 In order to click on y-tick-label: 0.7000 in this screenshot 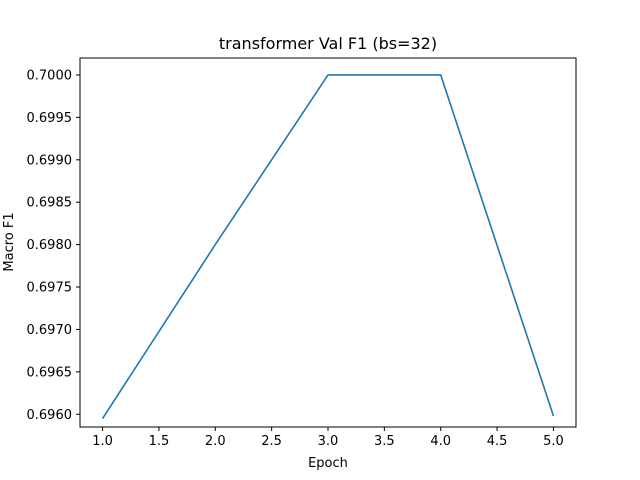, I will do `click(50, 75)`.